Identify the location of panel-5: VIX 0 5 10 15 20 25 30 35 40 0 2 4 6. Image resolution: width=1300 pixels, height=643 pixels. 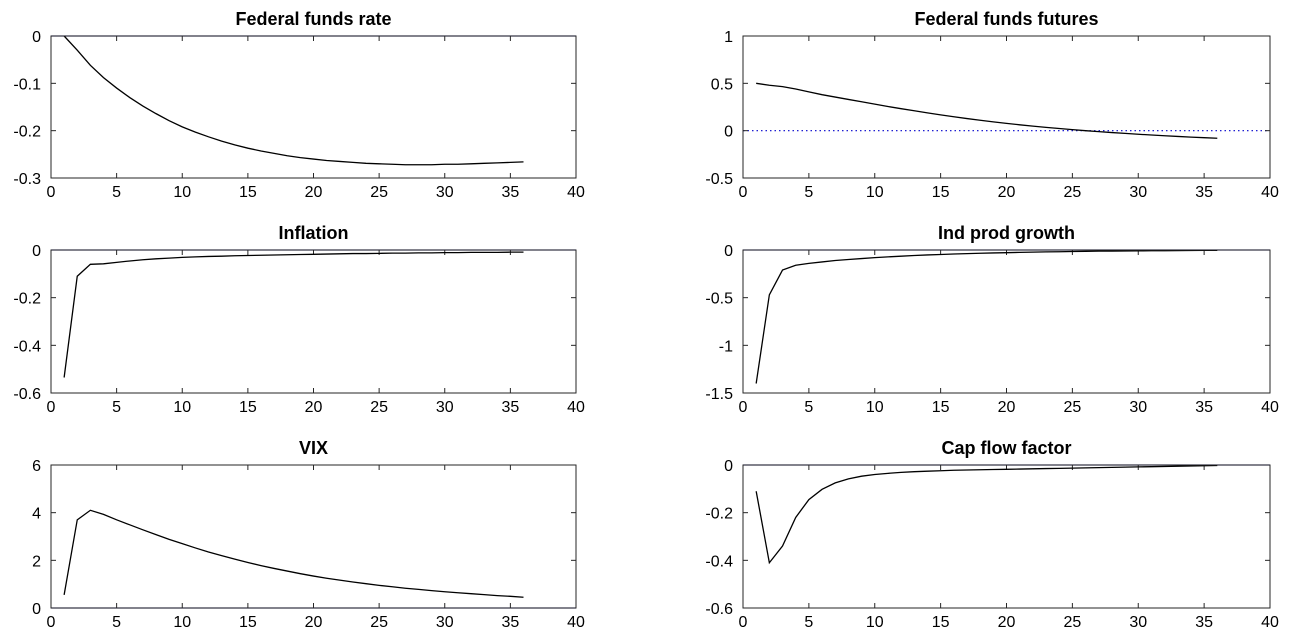
(308, 534).